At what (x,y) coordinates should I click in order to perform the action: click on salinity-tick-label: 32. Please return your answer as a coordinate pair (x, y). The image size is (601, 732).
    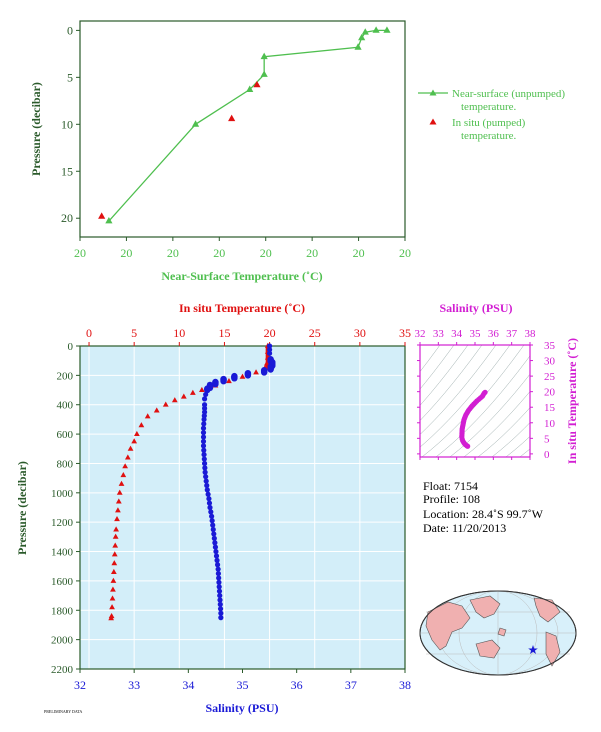
    Looking at the image, I should click on (80, 685).